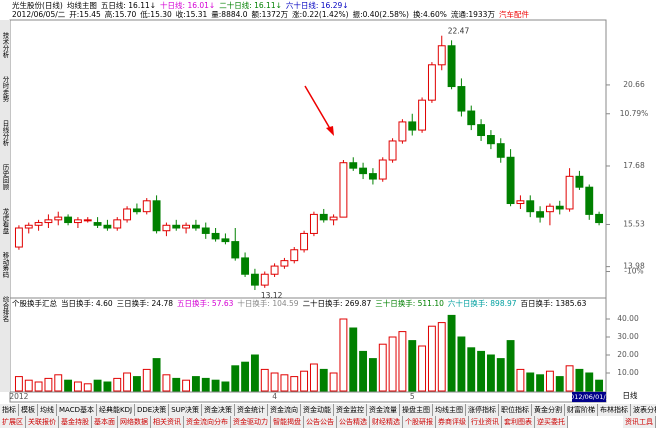  What do you see at coordinates (186, 410) in the screenshot?
I see `tab: SUP决策` at bounding box center [186, 410].